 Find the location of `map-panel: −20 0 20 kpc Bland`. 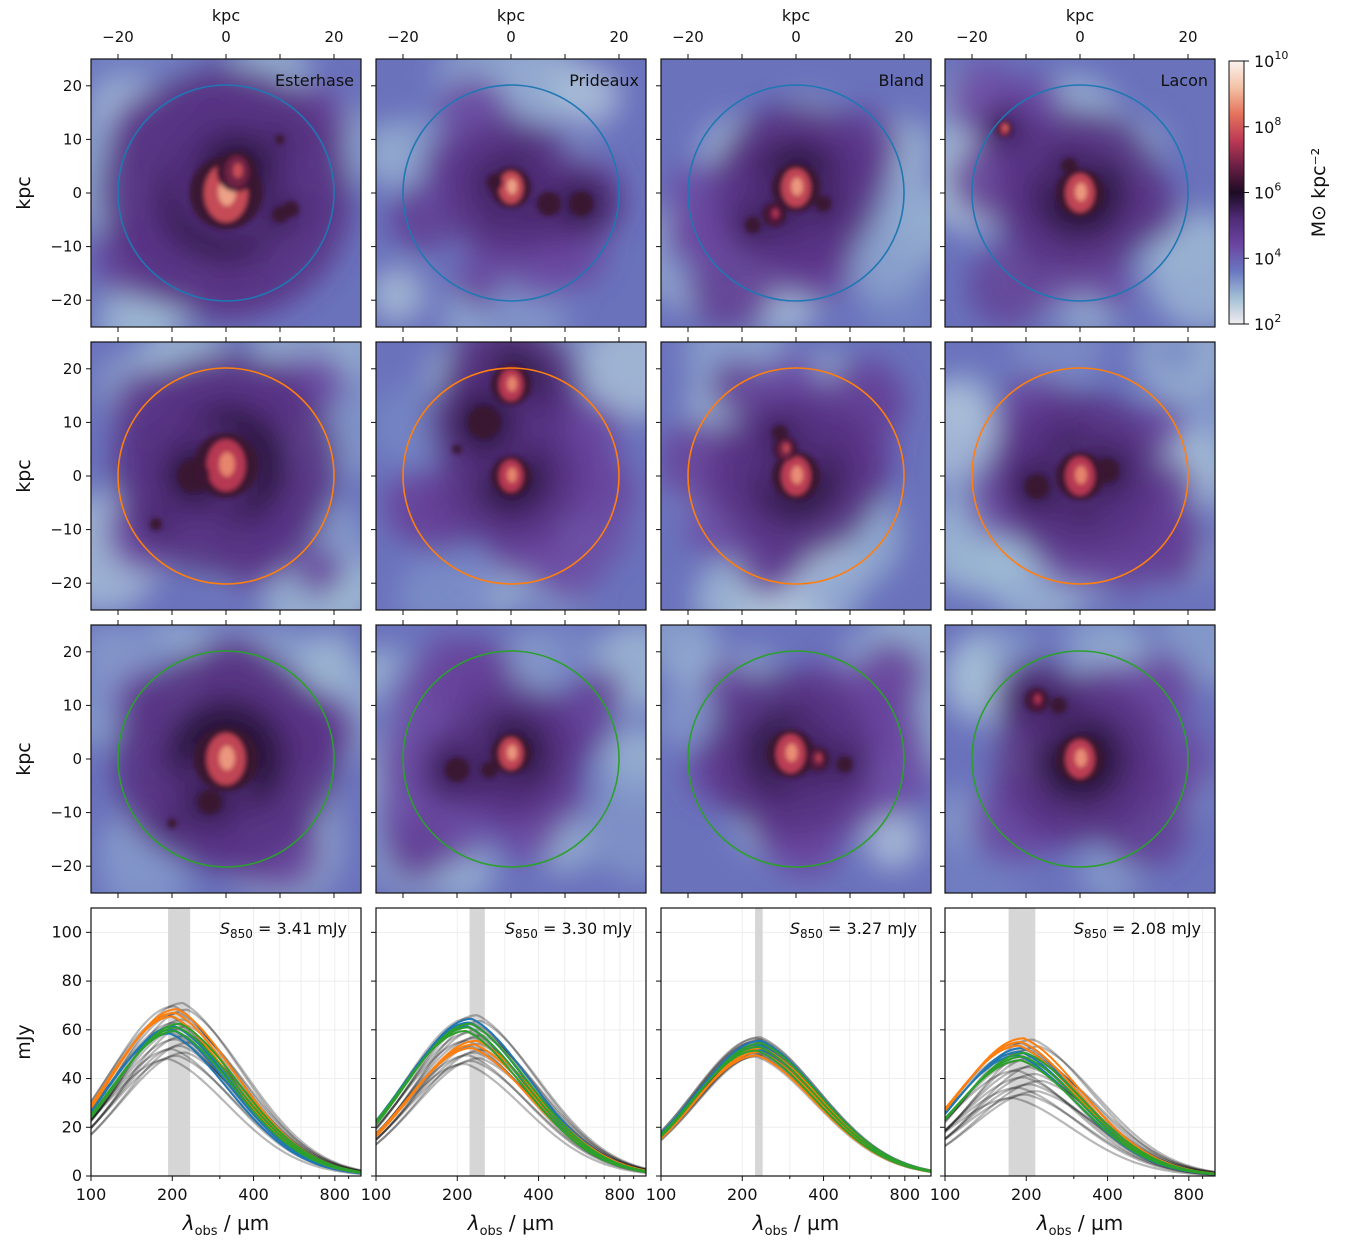

map-panel: −20 0 20 kpc Bland is located at coordinates (794, 169).